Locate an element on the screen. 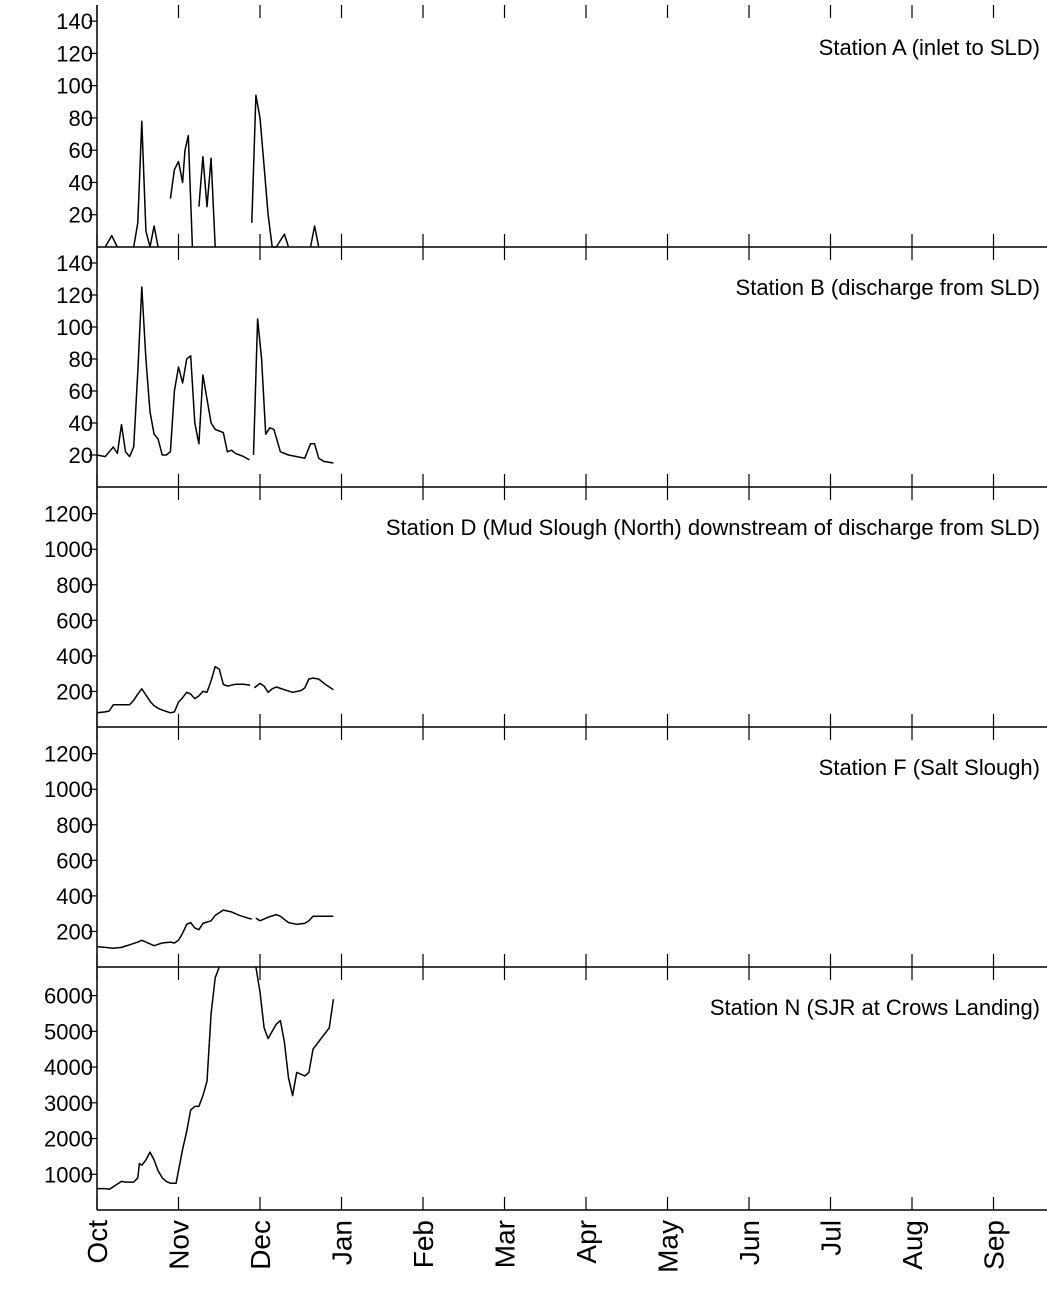 The width and height of the screenshot is (1047, 1300). month-label: Nov is located at coordinates (179, 1245).